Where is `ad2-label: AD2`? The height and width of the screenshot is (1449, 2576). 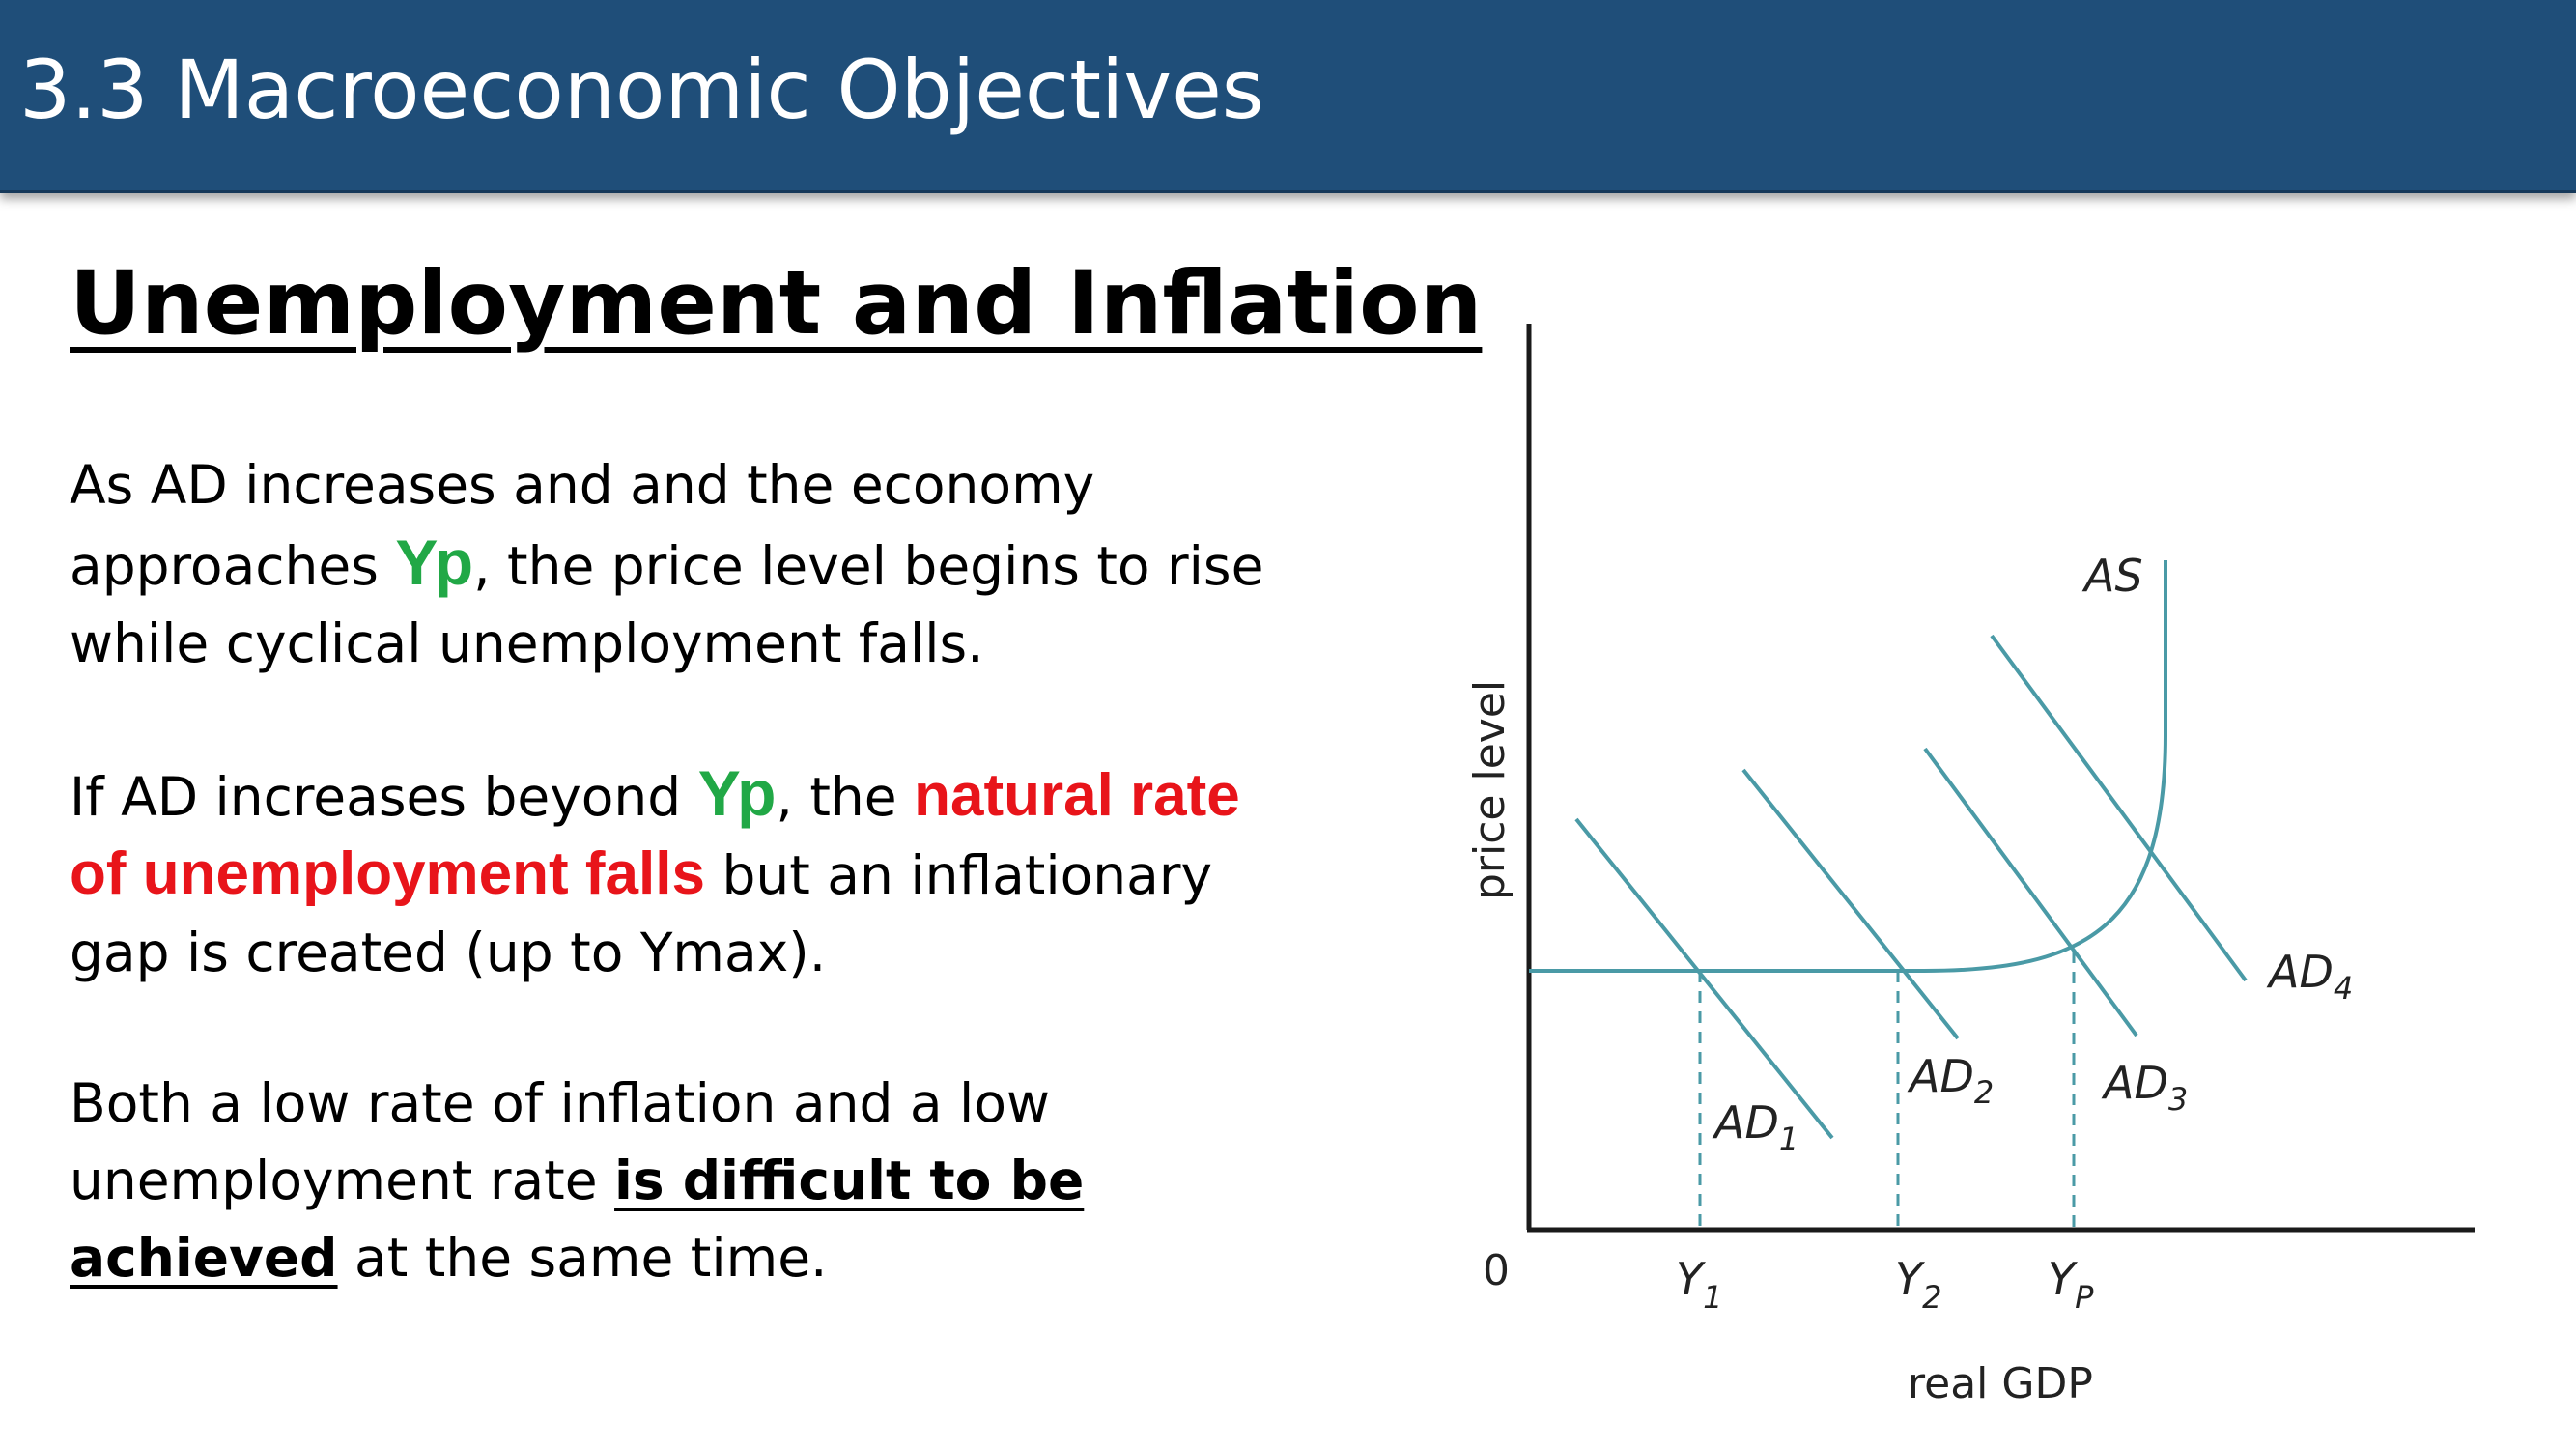 ad2-label: AD2 is located at coordinates (1950, 1080).